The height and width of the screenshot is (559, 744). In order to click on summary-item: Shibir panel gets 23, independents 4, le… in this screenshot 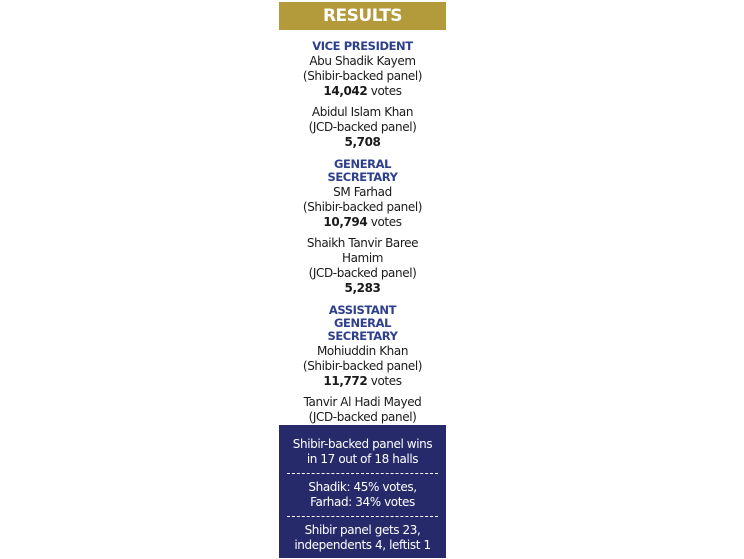, I will do `click(362, 537)`.